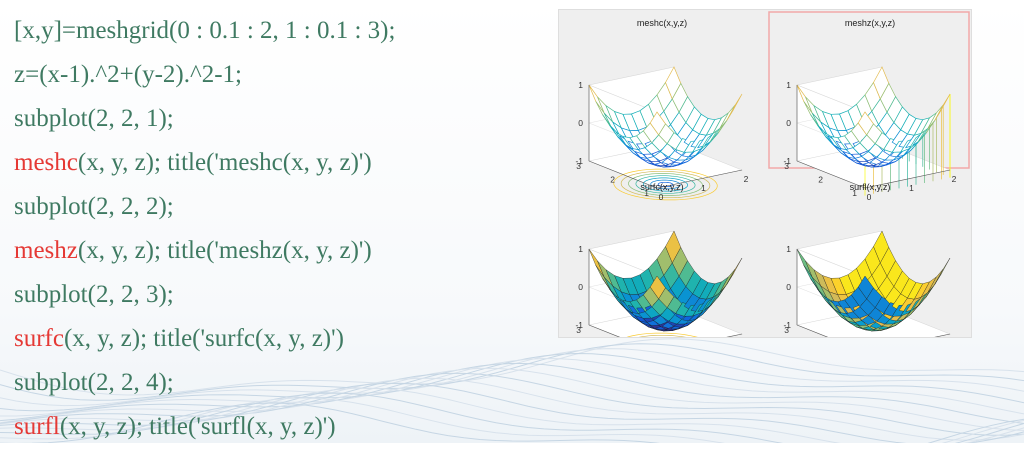  I want to click on code-line: meshc(x, y, z); title('meshc(x, y, z)'), so click(204, 163).